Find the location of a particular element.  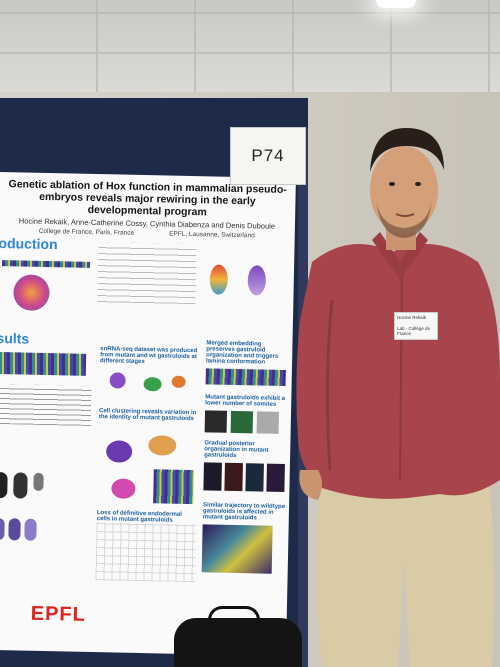

presenter-shirt-shadow is located at coordinates (329, 385).